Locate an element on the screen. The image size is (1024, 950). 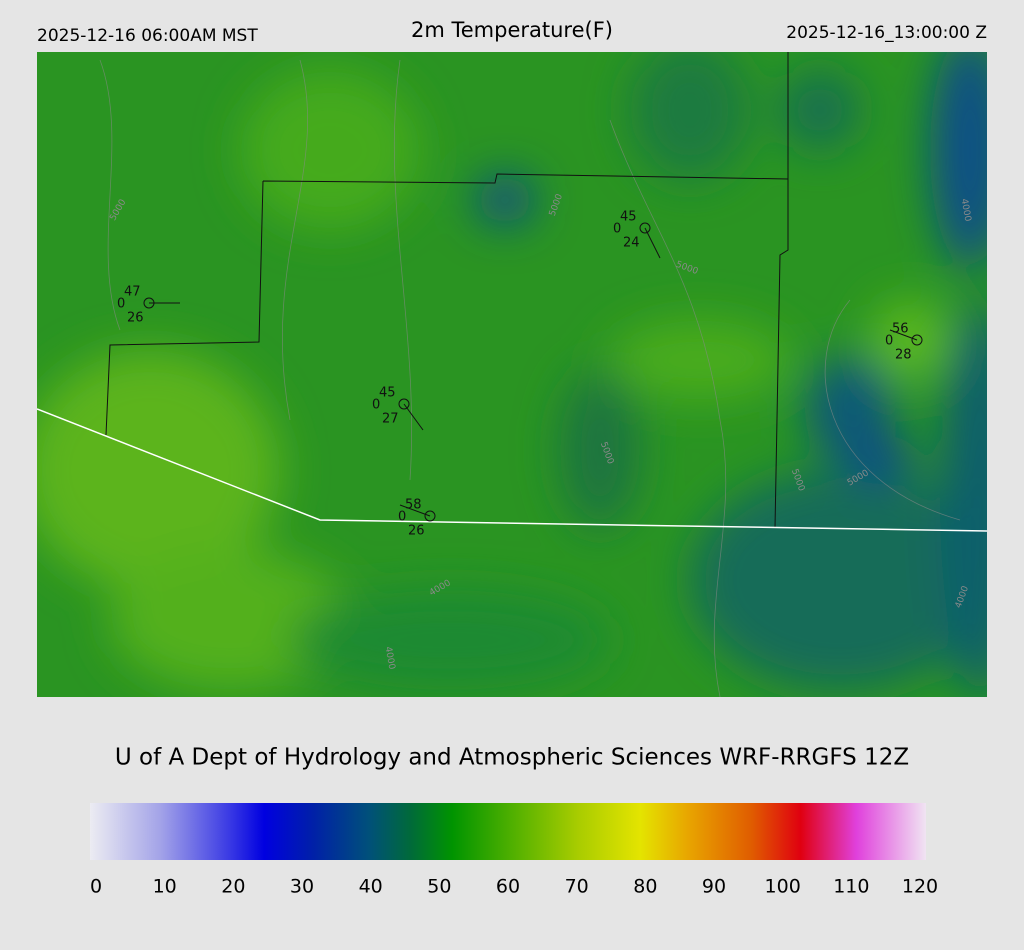
colorbar-ticks: 0 10 20 30 40 50 60 70 80 90 100 110 120 is located at coordinates (514, 887).